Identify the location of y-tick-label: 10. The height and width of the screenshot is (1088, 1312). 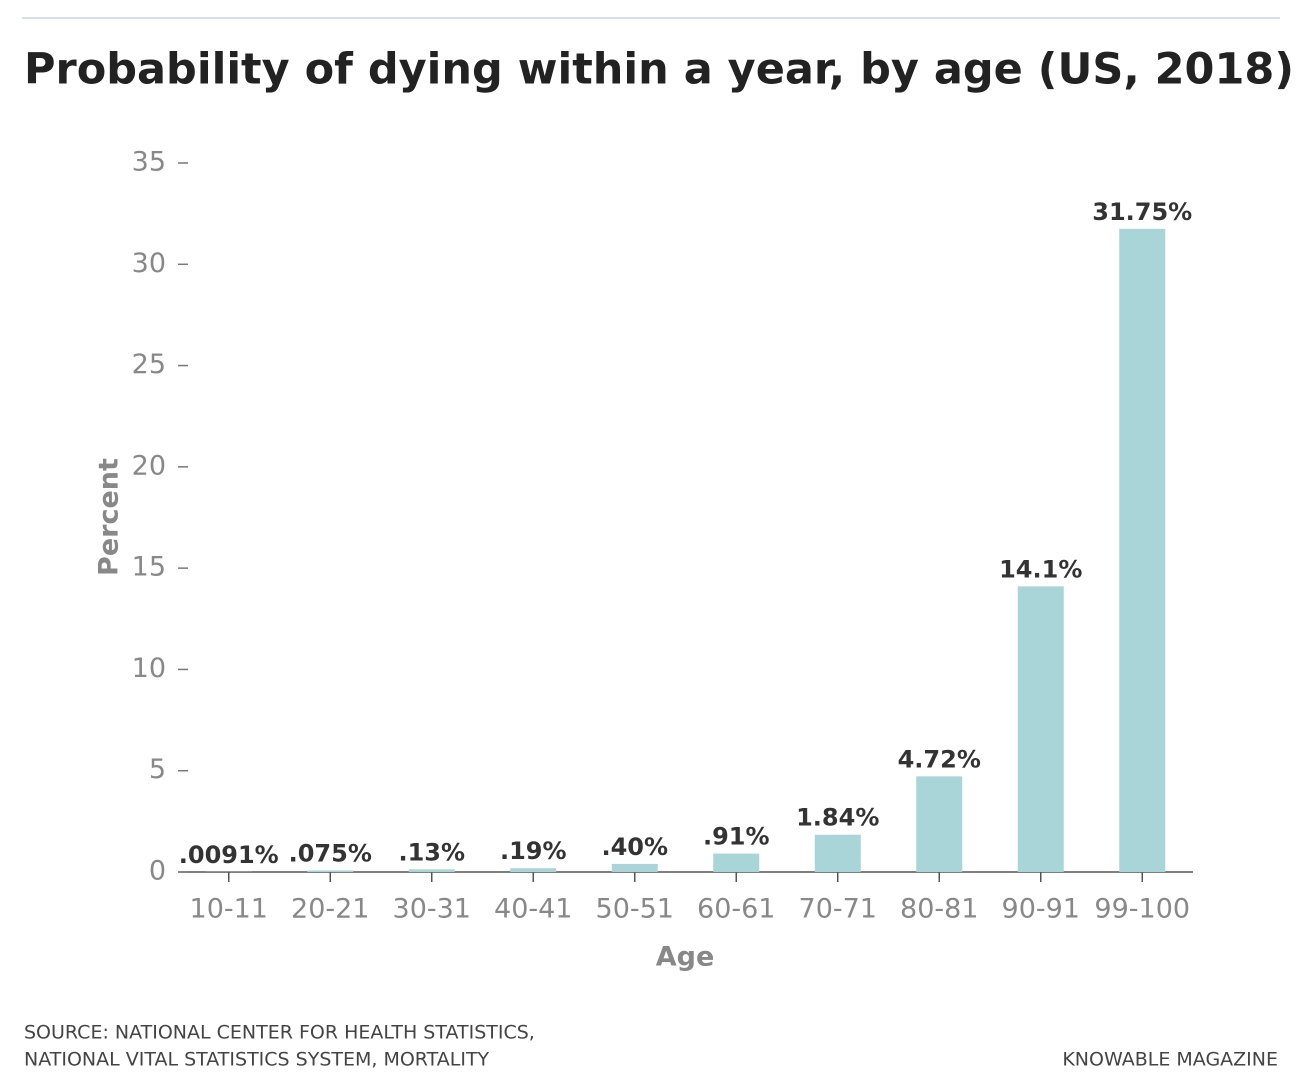
(149, 668).